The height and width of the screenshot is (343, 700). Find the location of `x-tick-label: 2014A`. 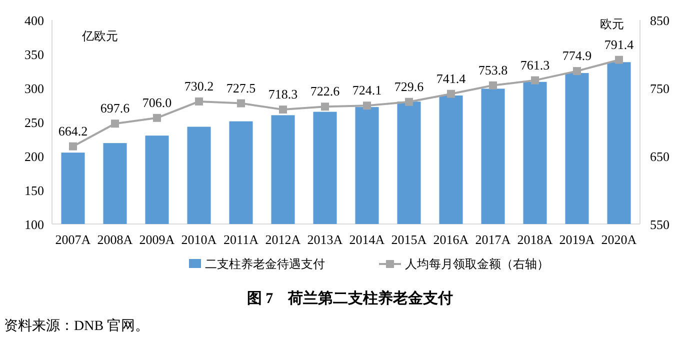

x-tick-label: 2014A is located at coordinates (367, 239).